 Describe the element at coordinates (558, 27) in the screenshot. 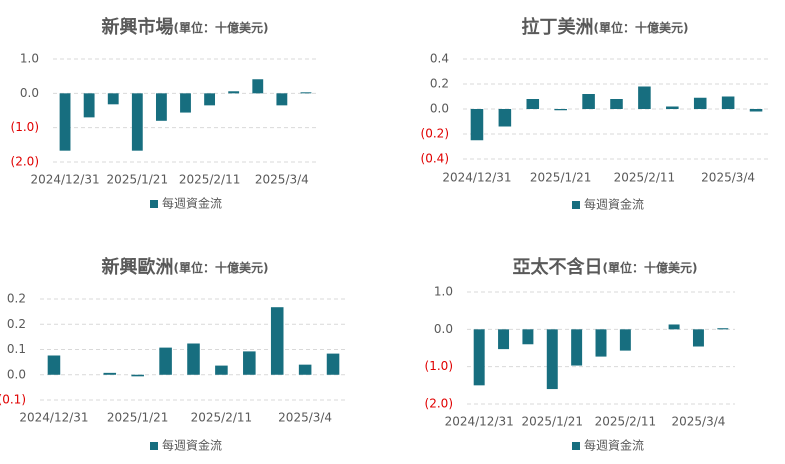

I see `title-text: 拉丁美洲` at that location.